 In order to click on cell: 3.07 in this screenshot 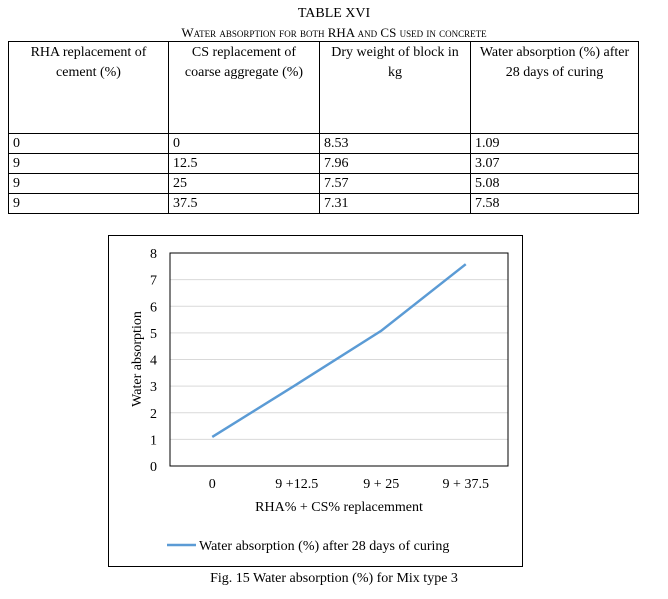, I will do `click(554, 163)`.